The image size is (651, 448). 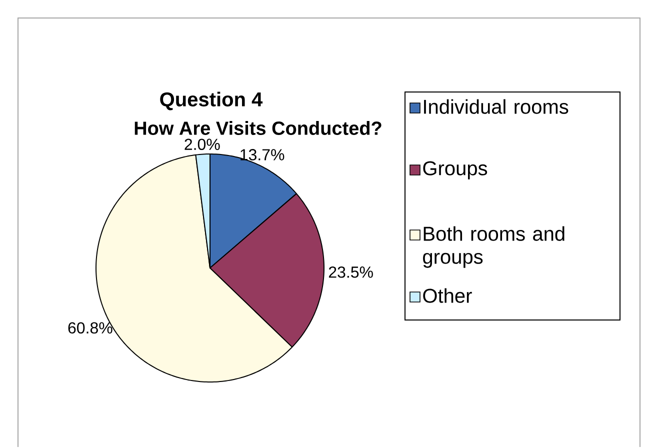 What do you see at coordinates (350, 272) in the screenshot?
I see `data-label: 23.5%` at bounding box center [350, 272].